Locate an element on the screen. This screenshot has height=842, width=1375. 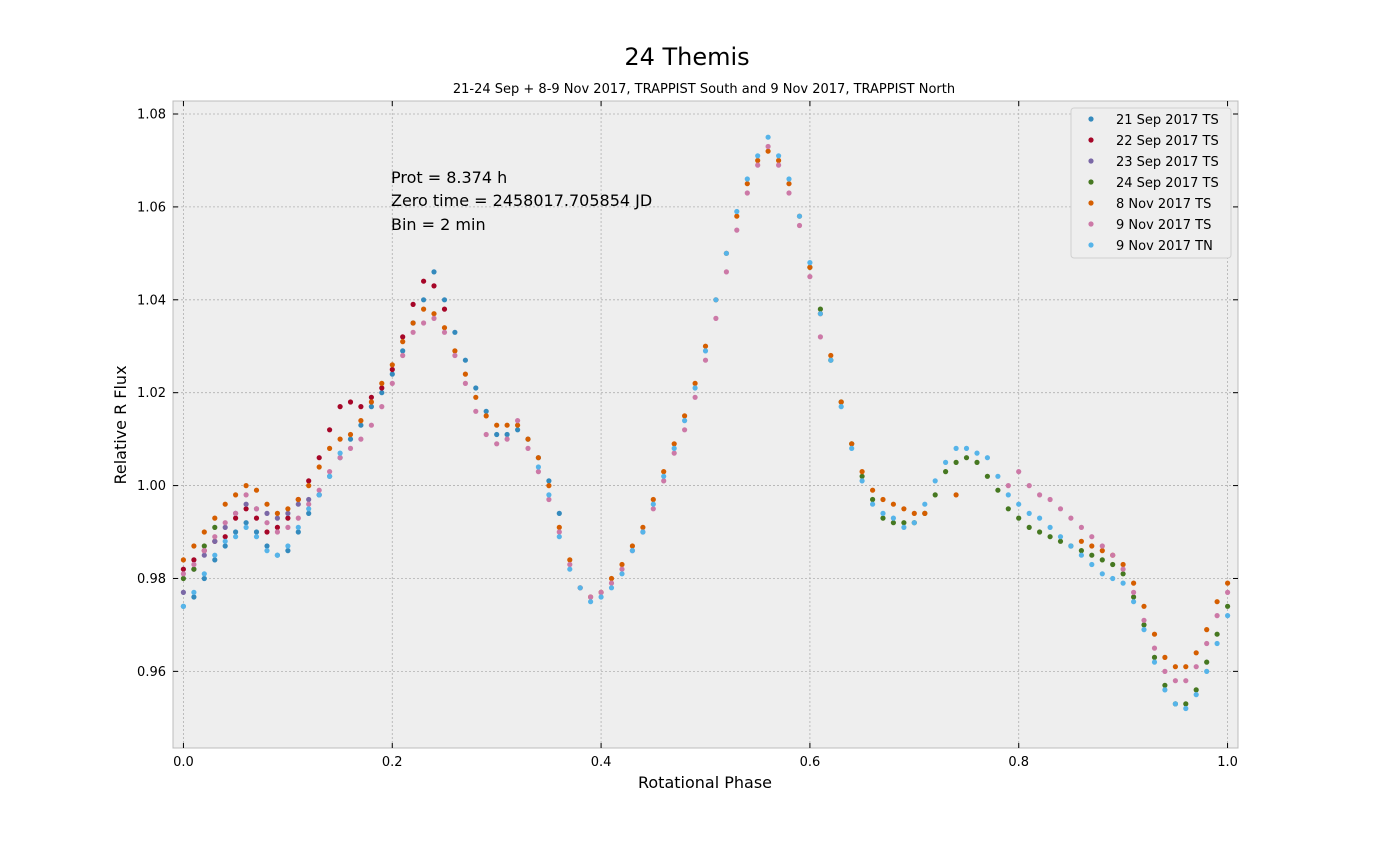
legend-box is located at coordinates (1151, 183).